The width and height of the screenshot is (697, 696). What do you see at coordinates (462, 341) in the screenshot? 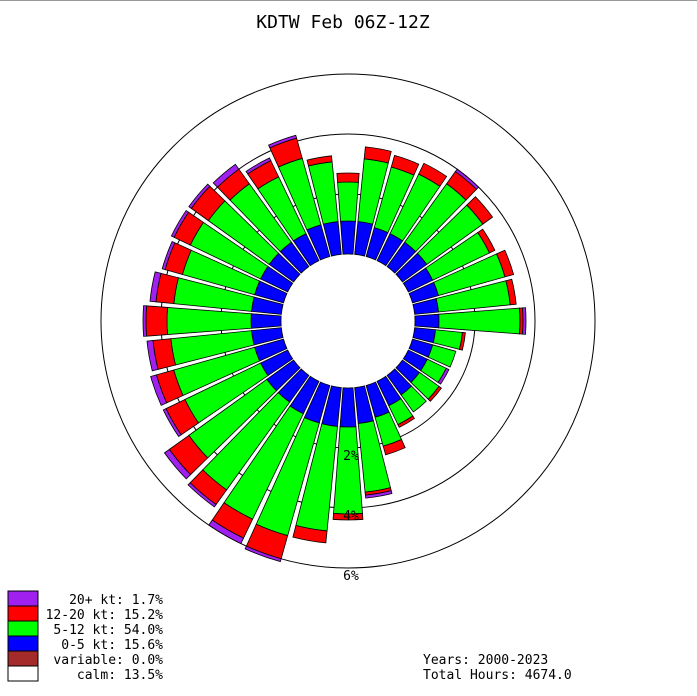
I see `petal-100-12-20-kt` at bounding box center [462, 341].